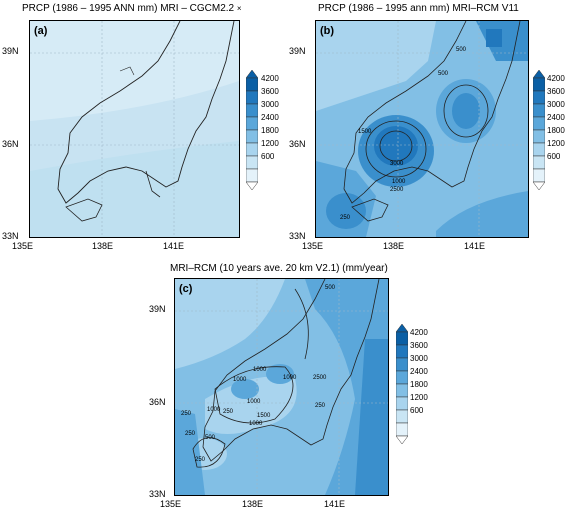 Image resolution: width=568 pixels, height=510 pixels. I want to click on panel-c-colorbar-swatches, so click(402, 384).